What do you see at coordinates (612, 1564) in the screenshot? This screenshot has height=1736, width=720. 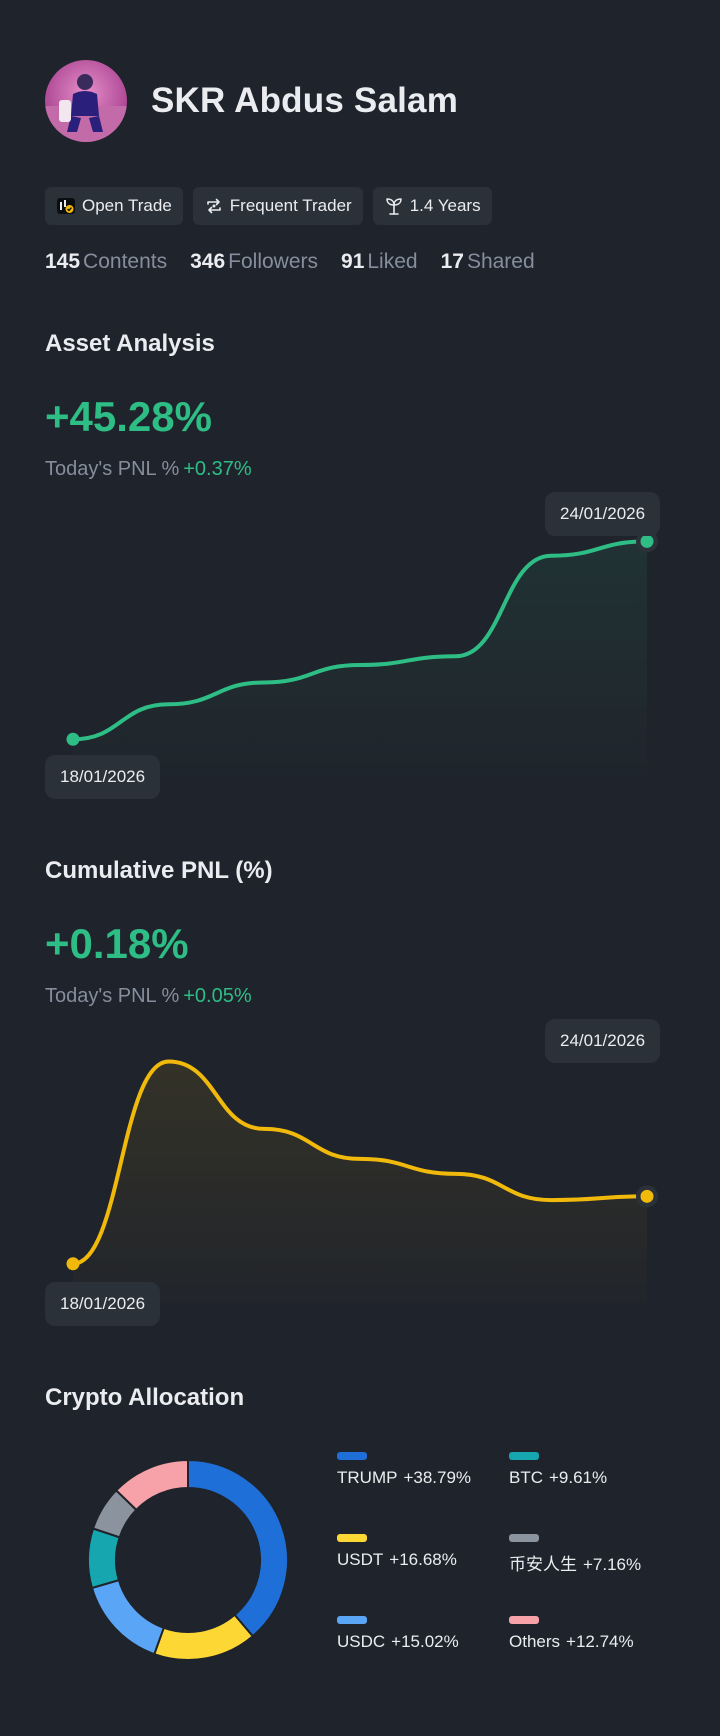 I see `legend-pct: +7.16%` at bounding box center [612, 1564].